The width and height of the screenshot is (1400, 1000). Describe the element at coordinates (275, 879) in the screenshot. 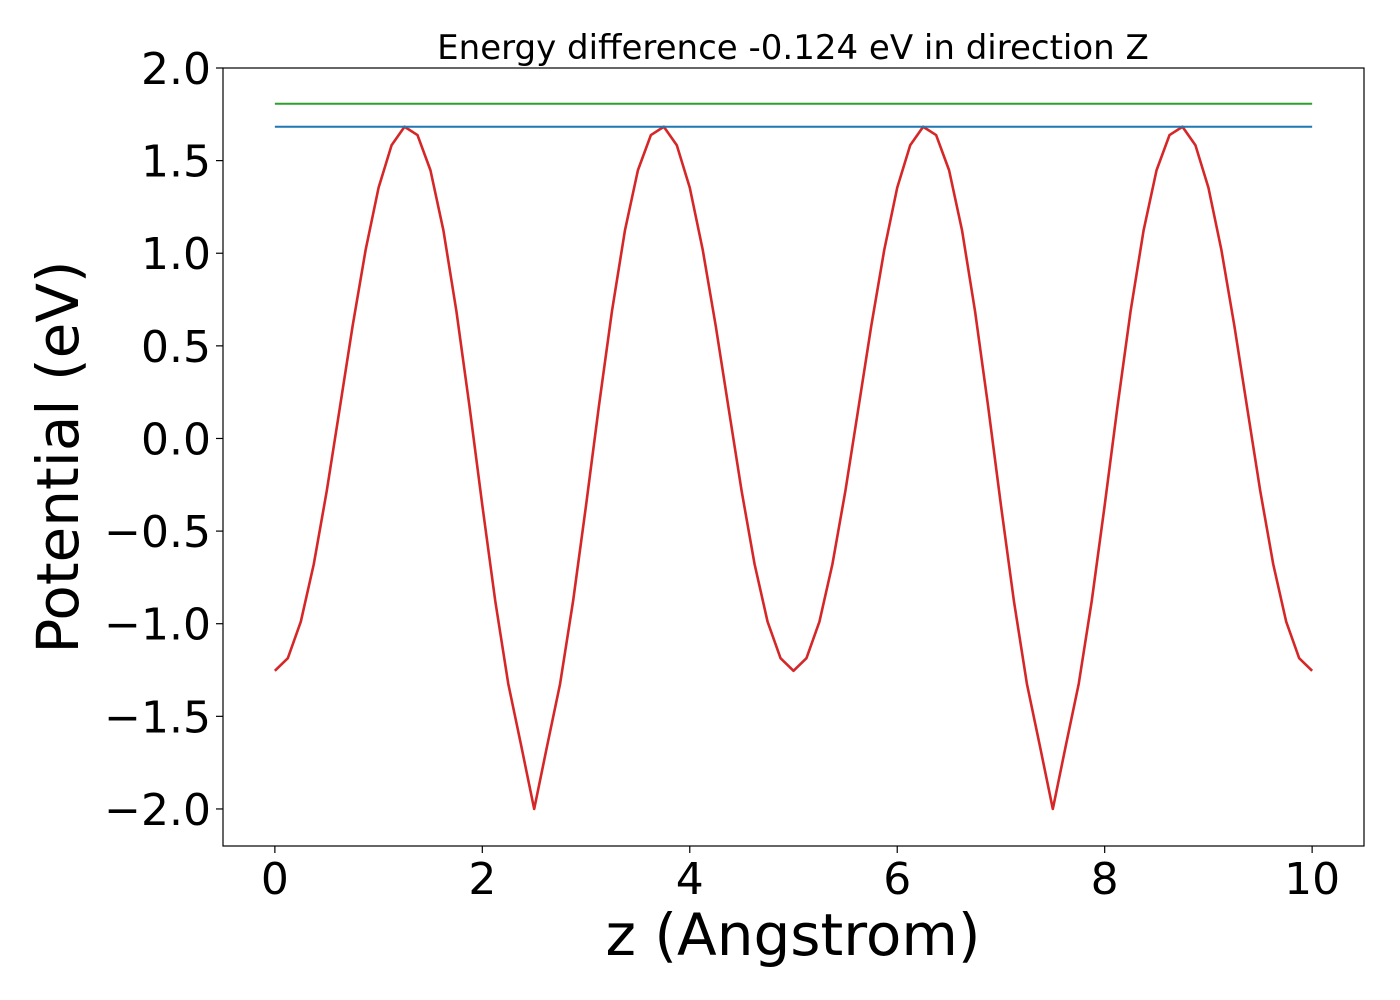

I see `x-tick-label: 0` at that location.